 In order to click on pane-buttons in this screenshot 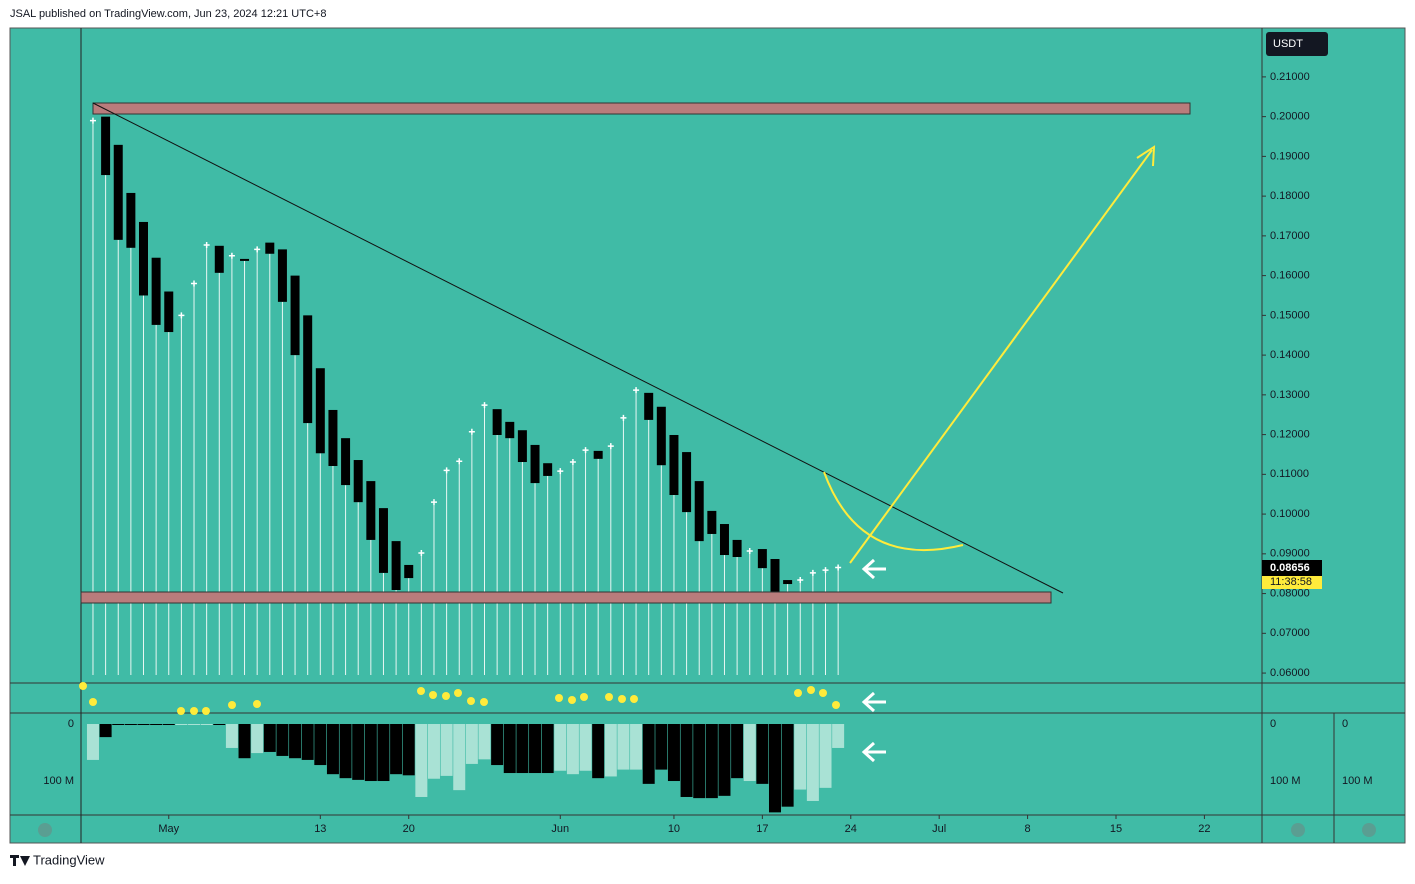, I will do `click(707, 830)`.